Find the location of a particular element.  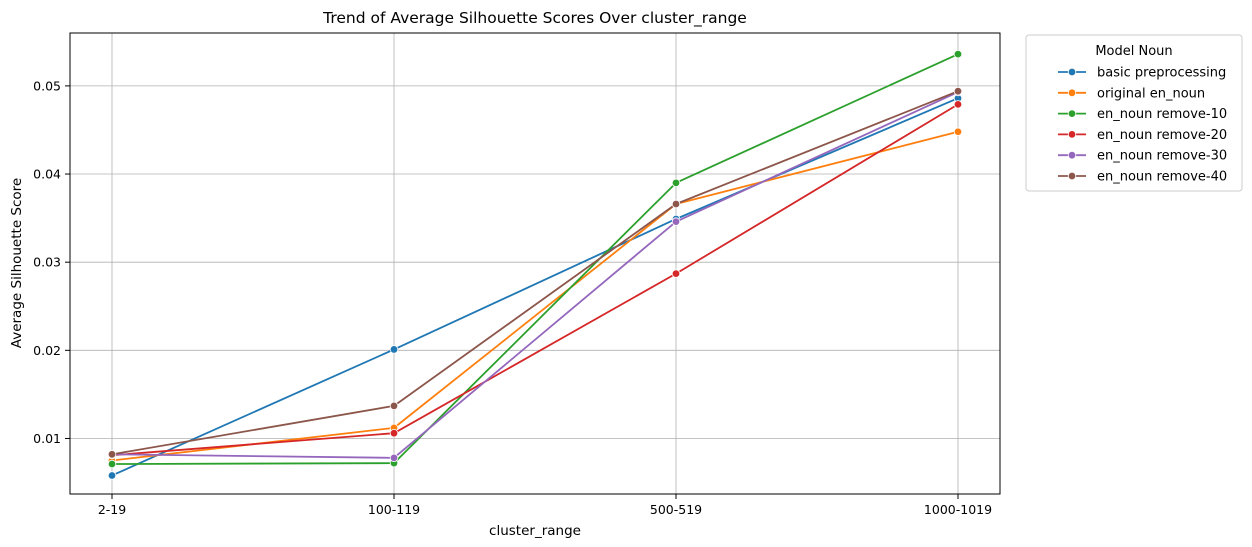

legend-frame is located at coordinates (1134, 113).